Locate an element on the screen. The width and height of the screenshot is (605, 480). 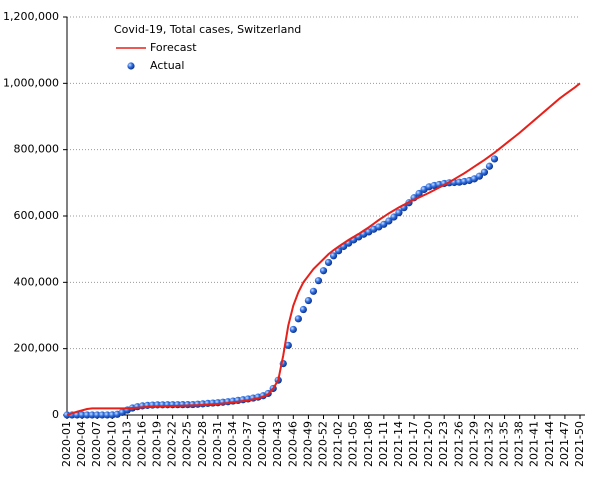
x-tick-label: 2021-47 is located at coordinates (564, 444).